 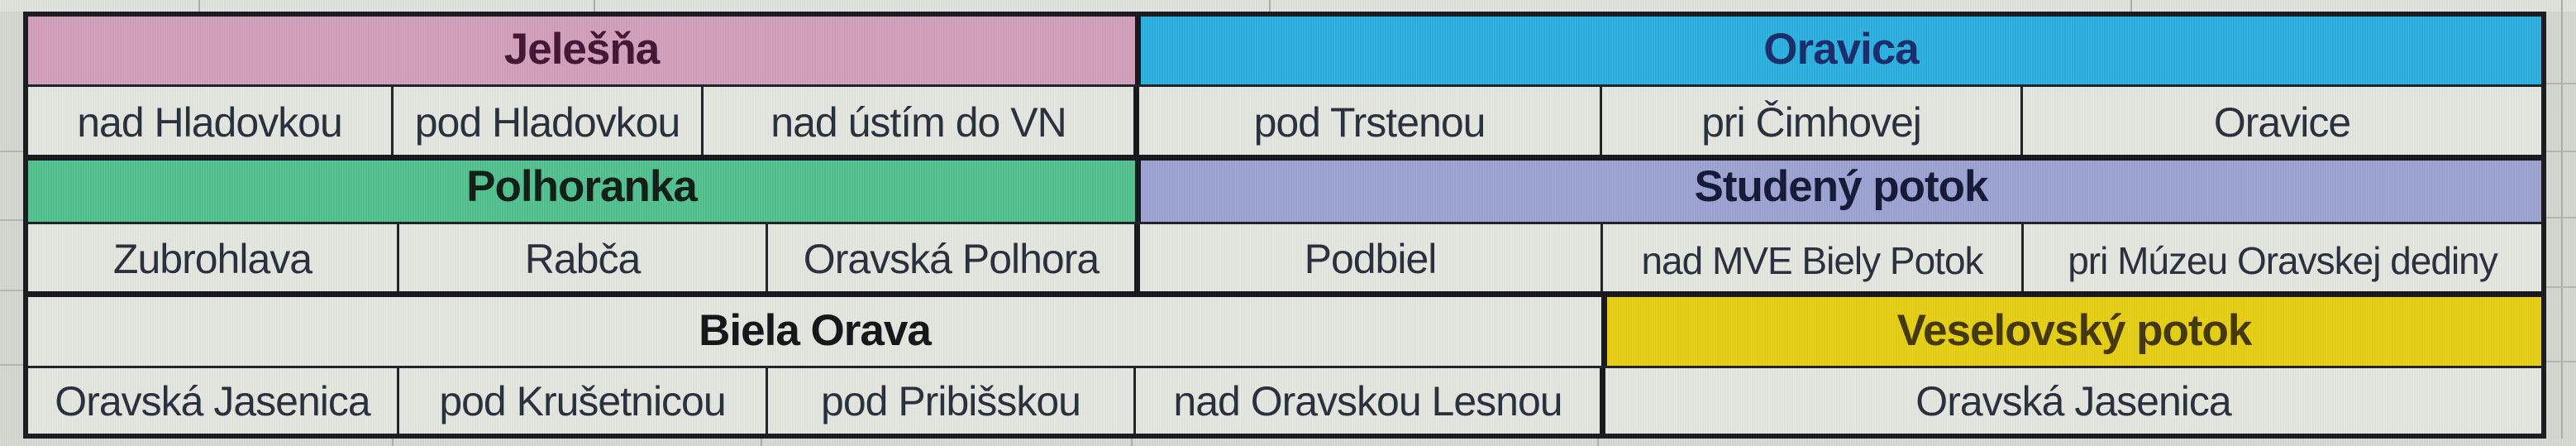 I want to click on site-cell-pri-cimhovej: pri Čimhovej, so click(x=1810, y=121).